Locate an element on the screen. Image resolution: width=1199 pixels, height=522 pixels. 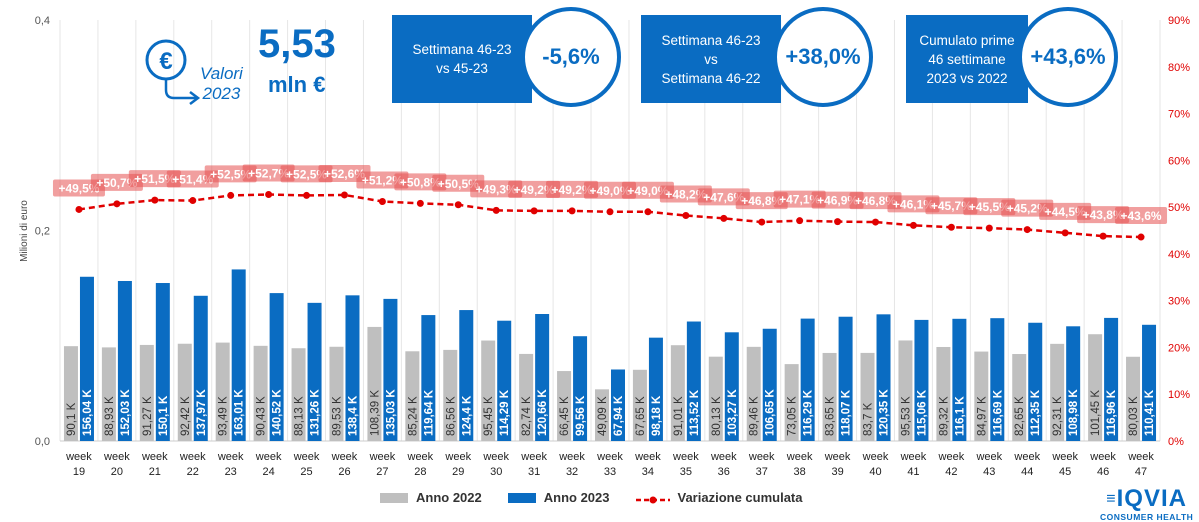
bar-label-2023: 114,29 K is located at coordinates (505, 412).